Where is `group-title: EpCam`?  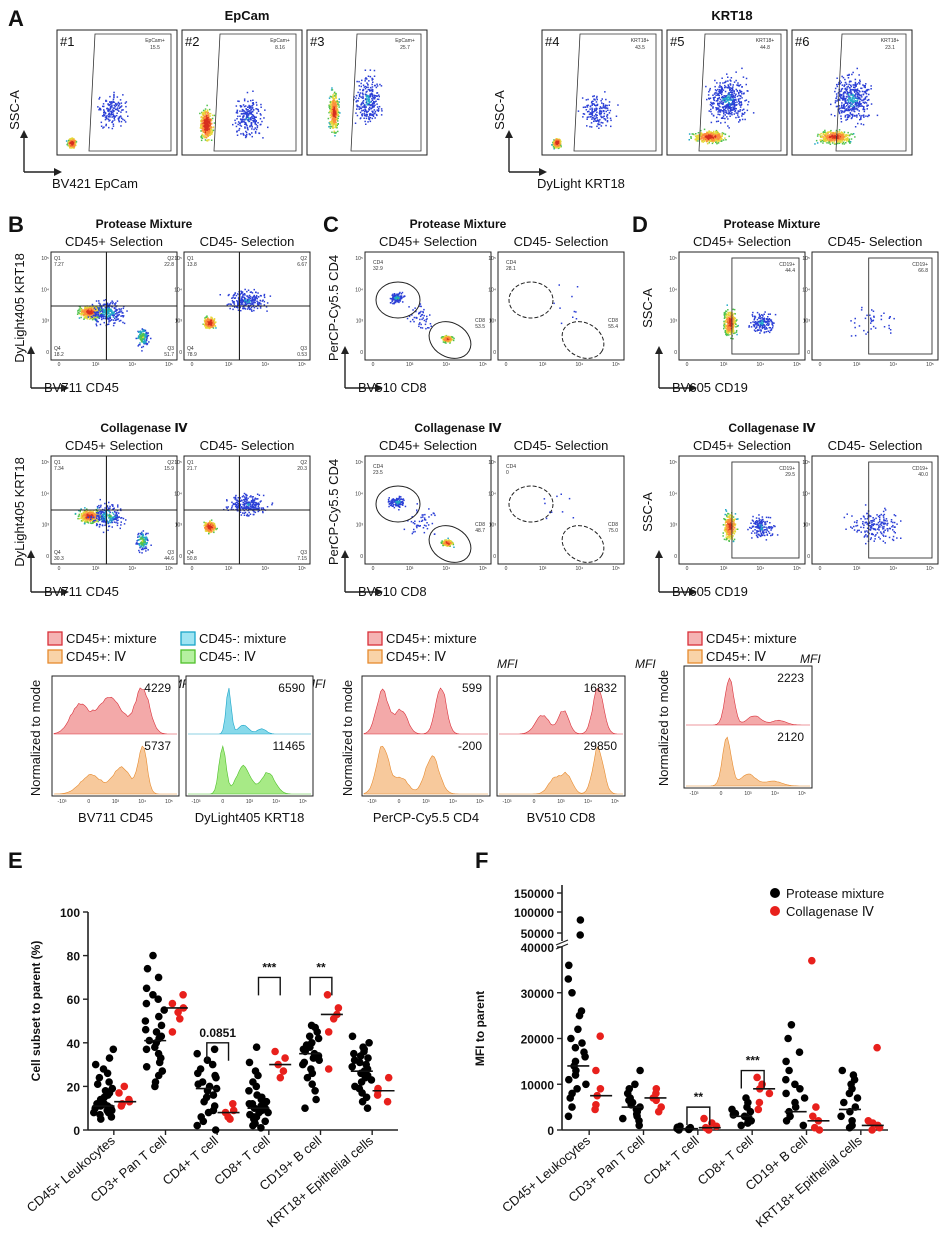 group-title: EpCam is located at coordinates (247, 15).